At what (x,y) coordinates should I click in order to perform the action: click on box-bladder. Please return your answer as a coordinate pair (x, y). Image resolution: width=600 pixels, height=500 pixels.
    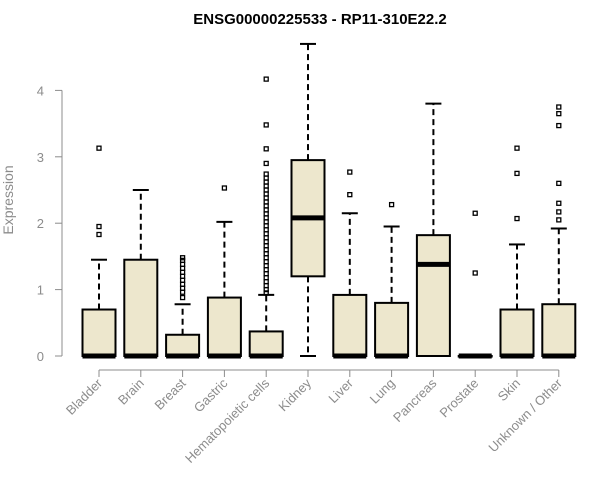
    Looking at the image, I should click on (99, 252).